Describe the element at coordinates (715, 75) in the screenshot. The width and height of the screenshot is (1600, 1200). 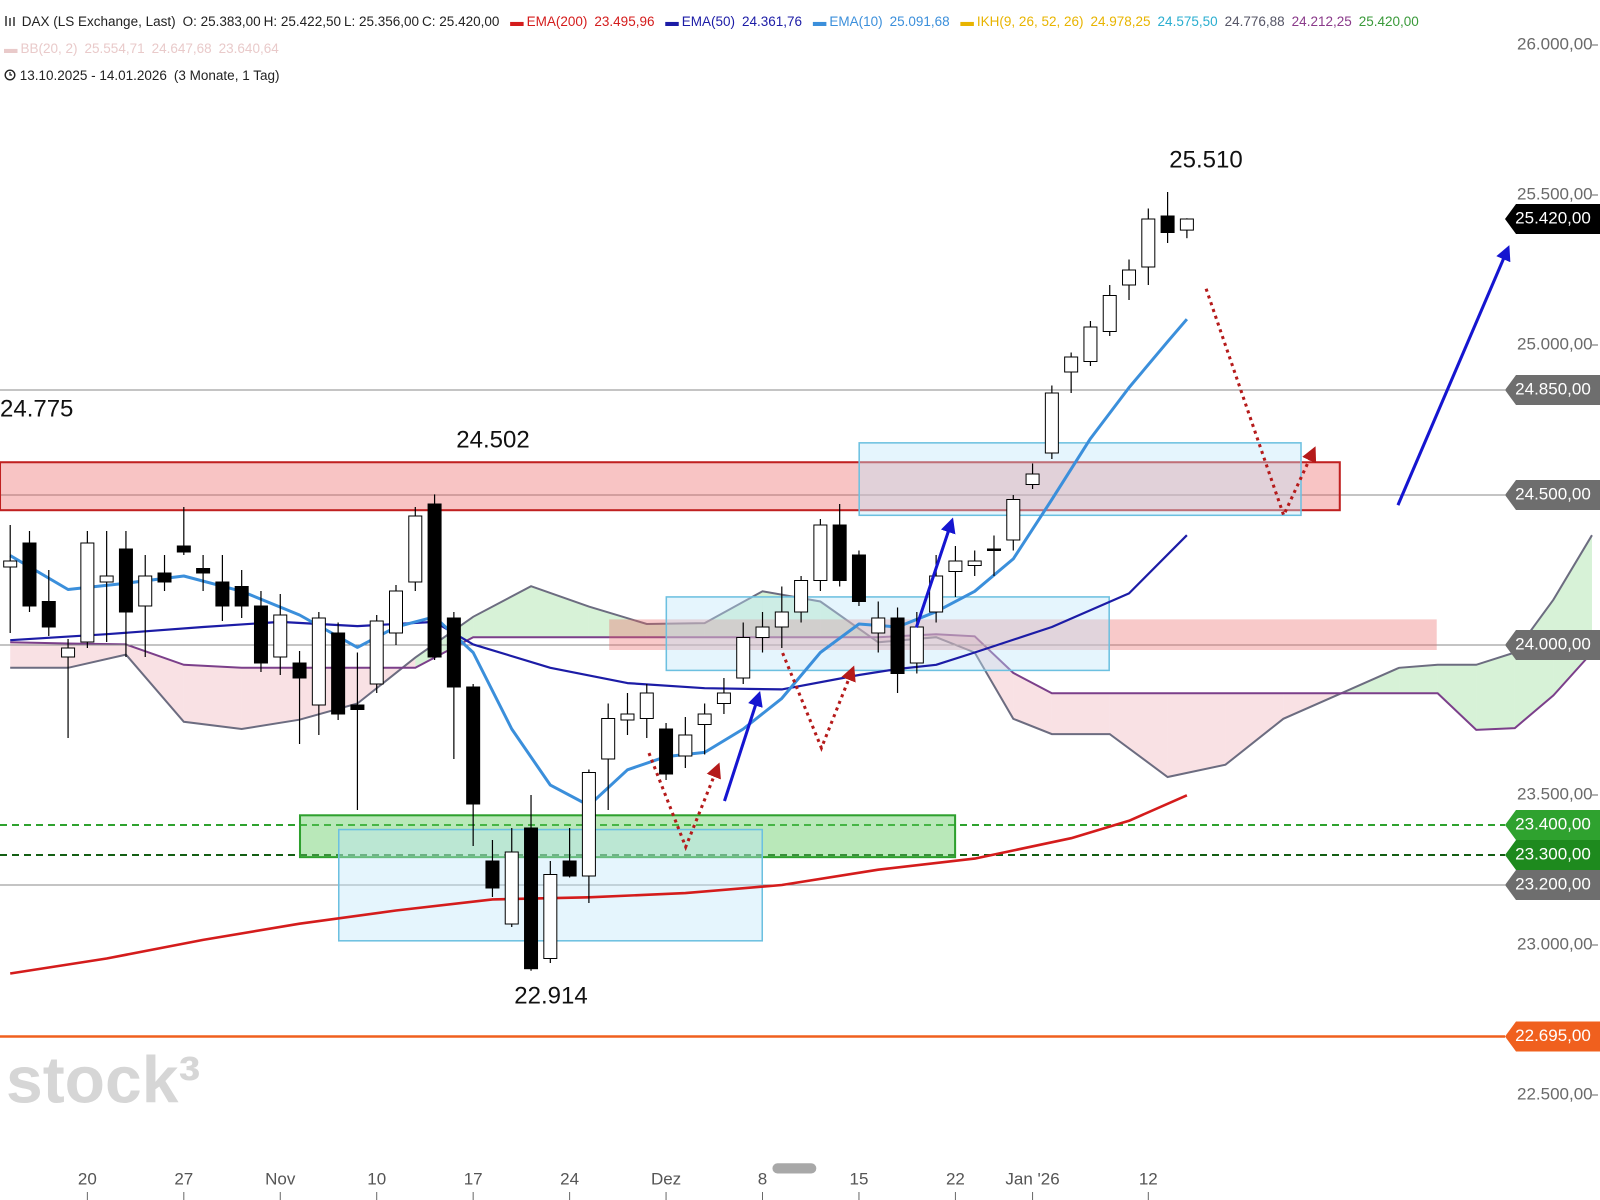
I see `header-line: 13.10.2025 - 14.01.2026 (3 Monate, 1 Tag)` at that location.